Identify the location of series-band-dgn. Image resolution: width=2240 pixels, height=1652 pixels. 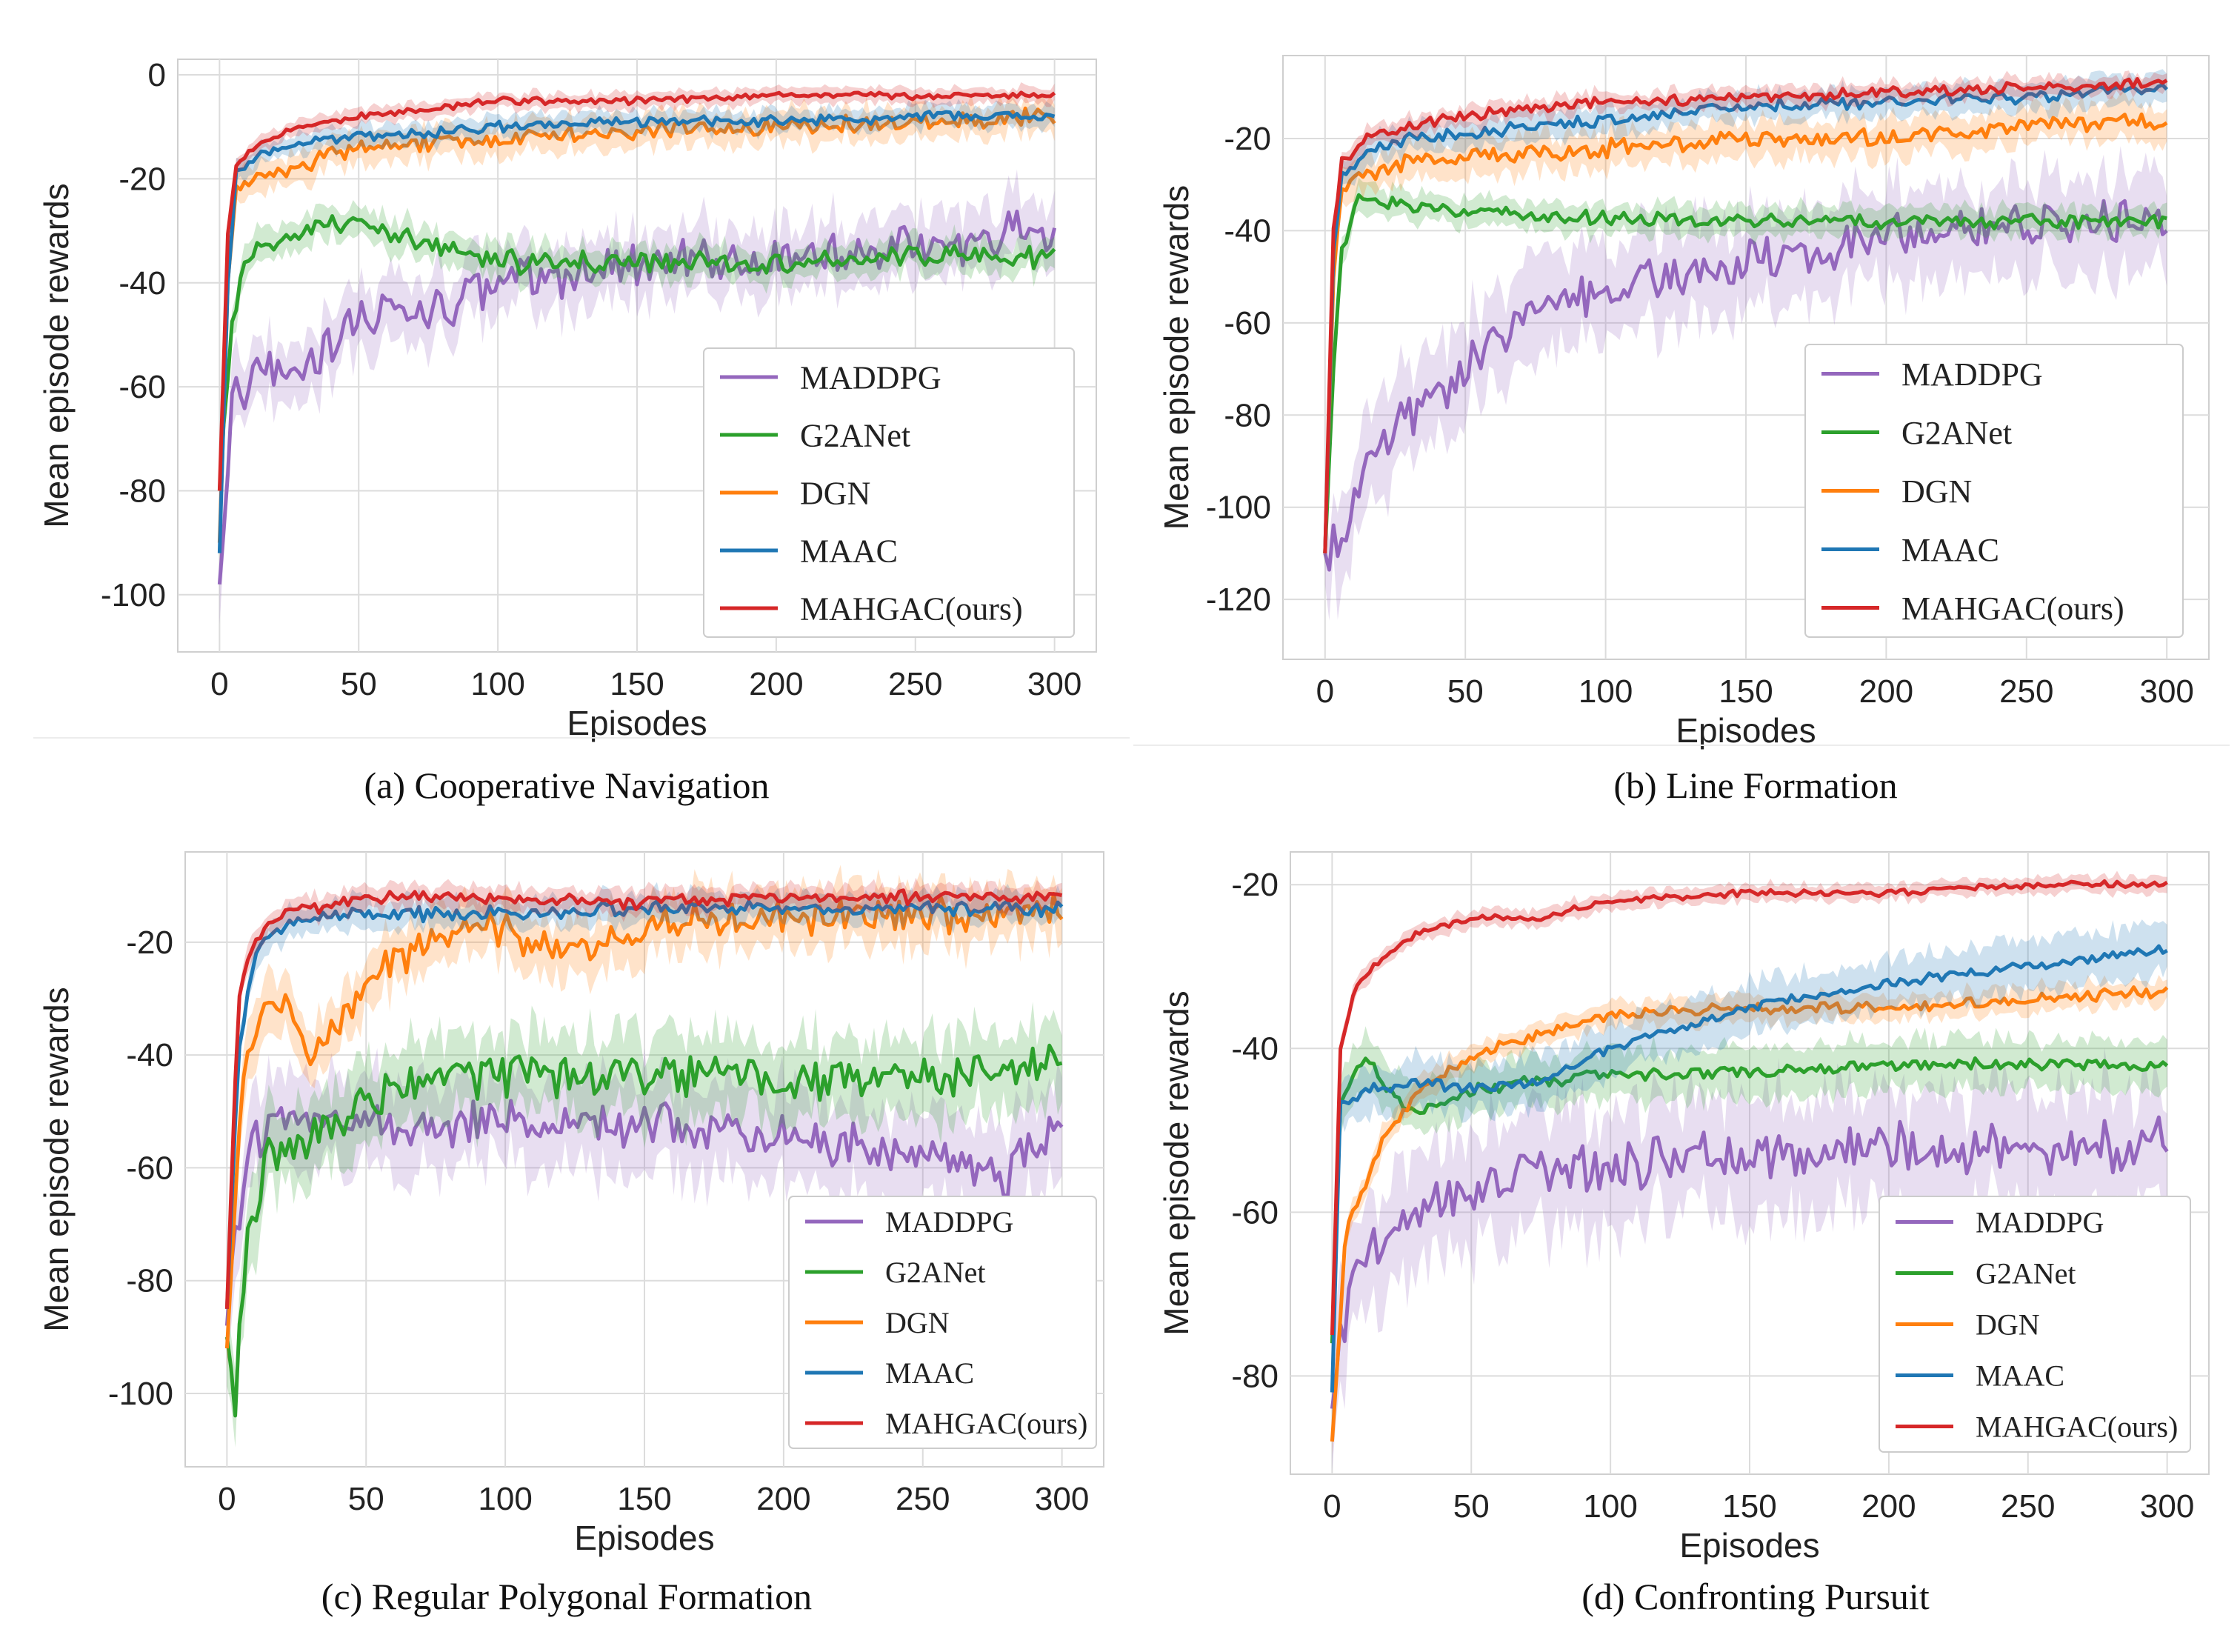
(1745, 328).